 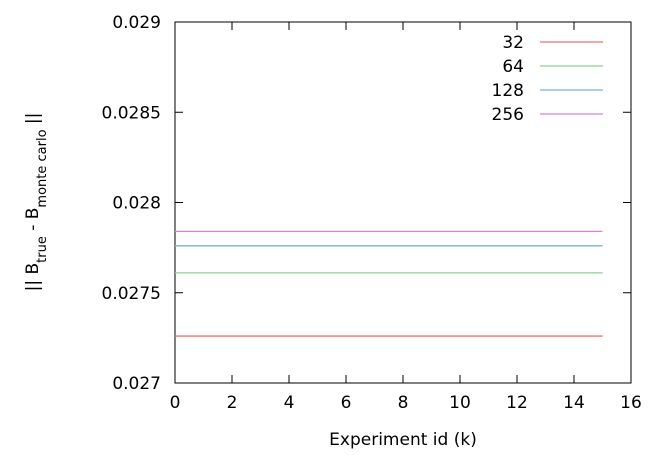 I want to click on y-axis-label-group: || Btrue - Bmonte carlo ||, so click(x=36, y=202).